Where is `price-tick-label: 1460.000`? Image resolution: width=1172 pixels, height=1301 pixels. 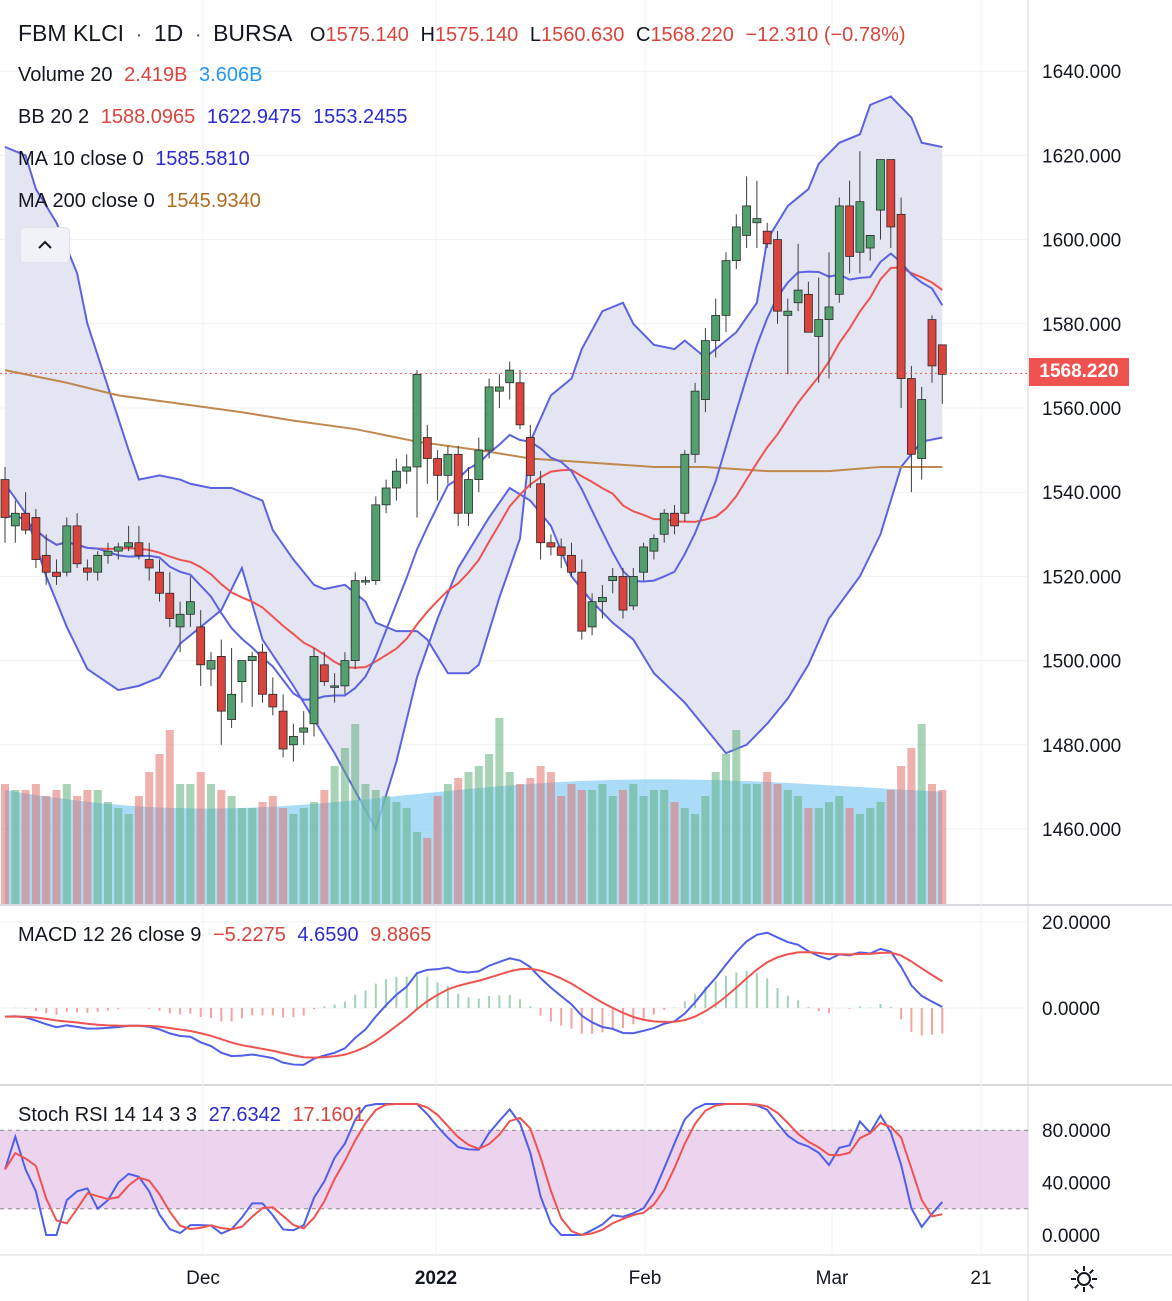
price-tick-label: 1460.000 is located at coordinates (1081, 830).